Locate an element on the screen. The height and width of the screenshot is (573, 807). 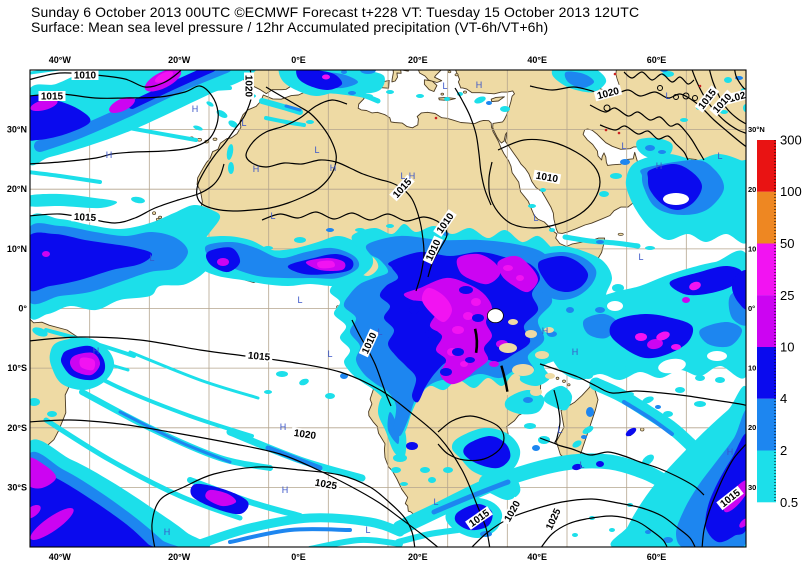
svg-text: 0.5 is located at coordinates (789, 502).